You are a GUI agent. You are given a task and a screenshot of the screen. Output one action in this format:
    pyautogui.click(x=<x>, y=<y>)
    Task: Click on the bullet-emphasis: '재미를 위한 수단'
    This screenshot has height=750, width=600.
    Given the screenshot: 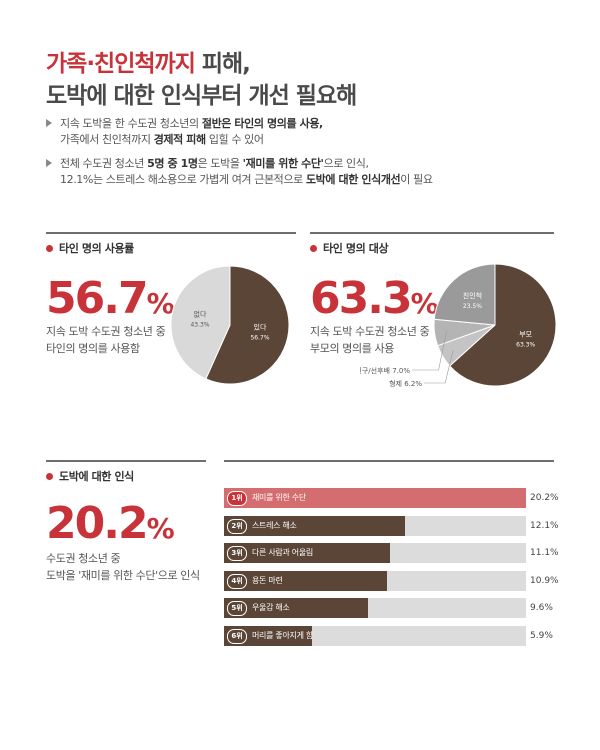 What is the action you would take?
    pyautogui.click(x=283, y=163)
    